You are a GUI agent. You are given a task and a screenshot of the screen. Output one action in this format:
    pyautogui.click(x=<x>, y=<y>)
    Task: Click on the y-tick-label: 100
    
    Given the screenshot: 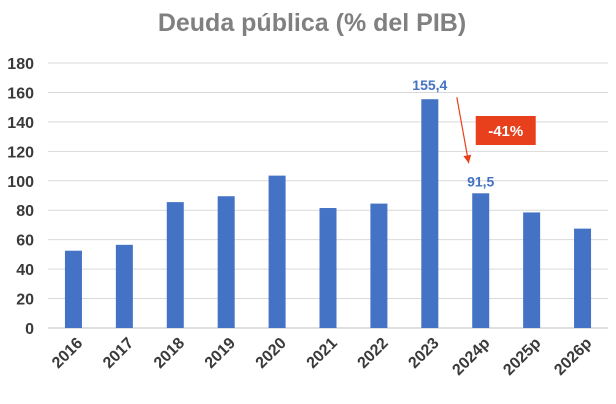 What is the action you would take?
    pyautogui.click(x=20, y=182)
    